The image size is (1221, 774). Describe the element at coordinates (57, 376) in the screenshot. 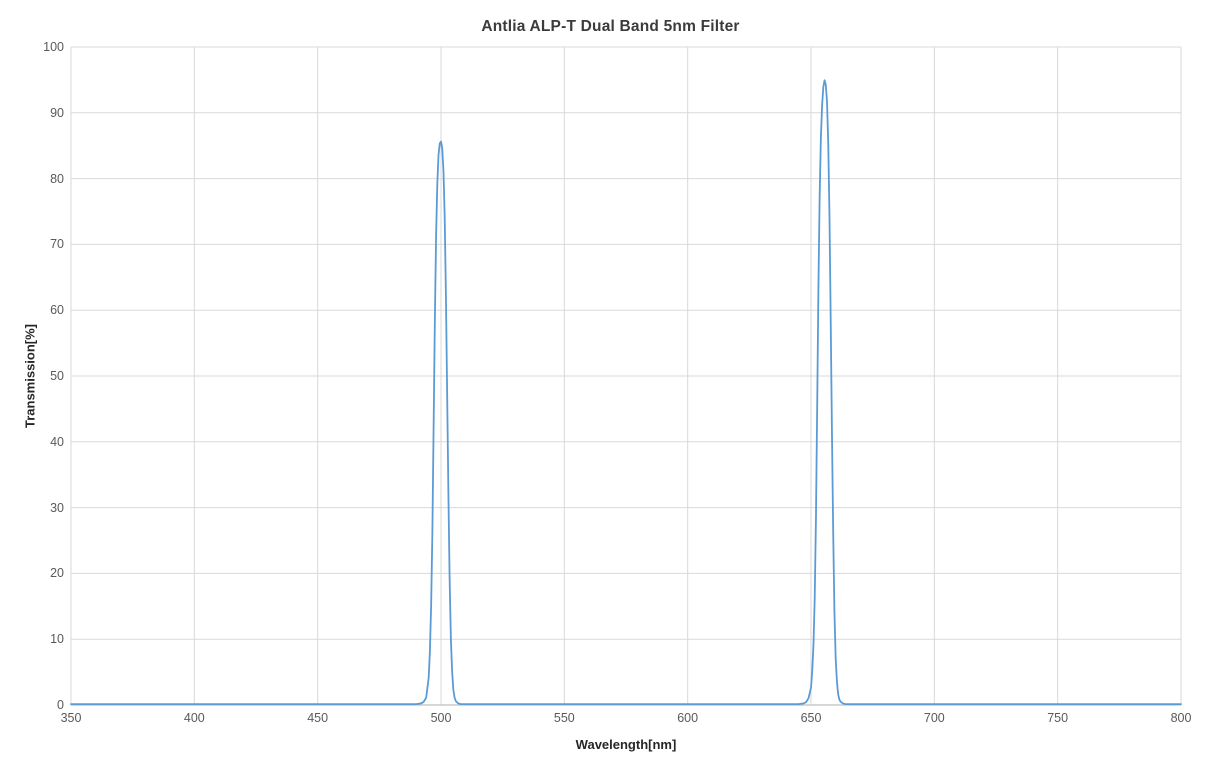

I see `y-tick-label: 50` at that location.